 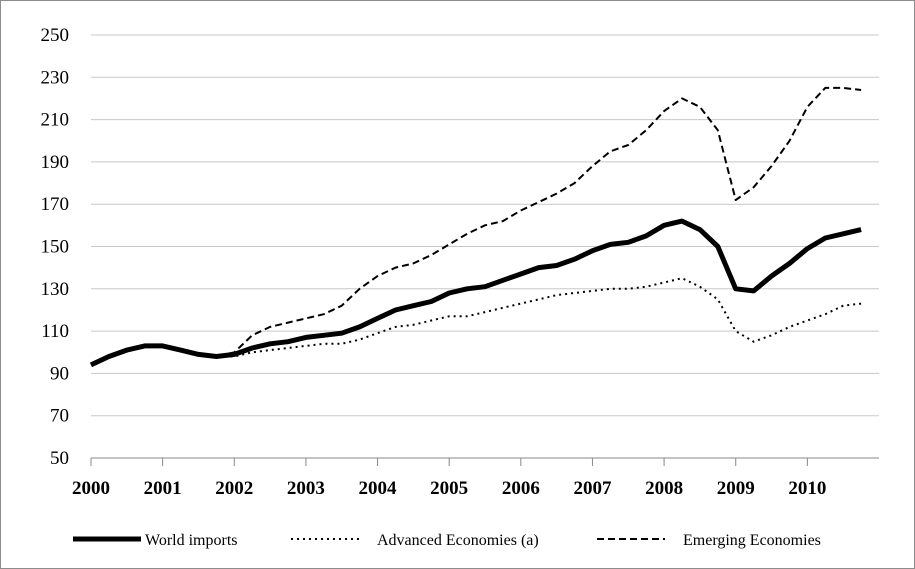 What do you see at coordinates (521, 488) in the screenshot?
I see `x-tick-label: 2006` at bounding box center [521, 488].